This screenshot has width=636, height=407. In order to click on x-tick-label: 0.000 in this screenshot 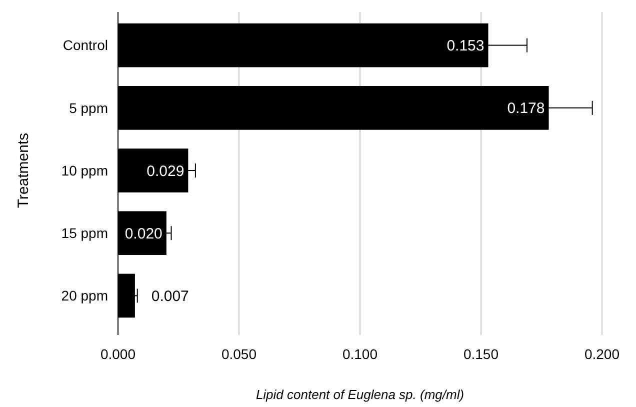, I will do `click(118, 354)`.